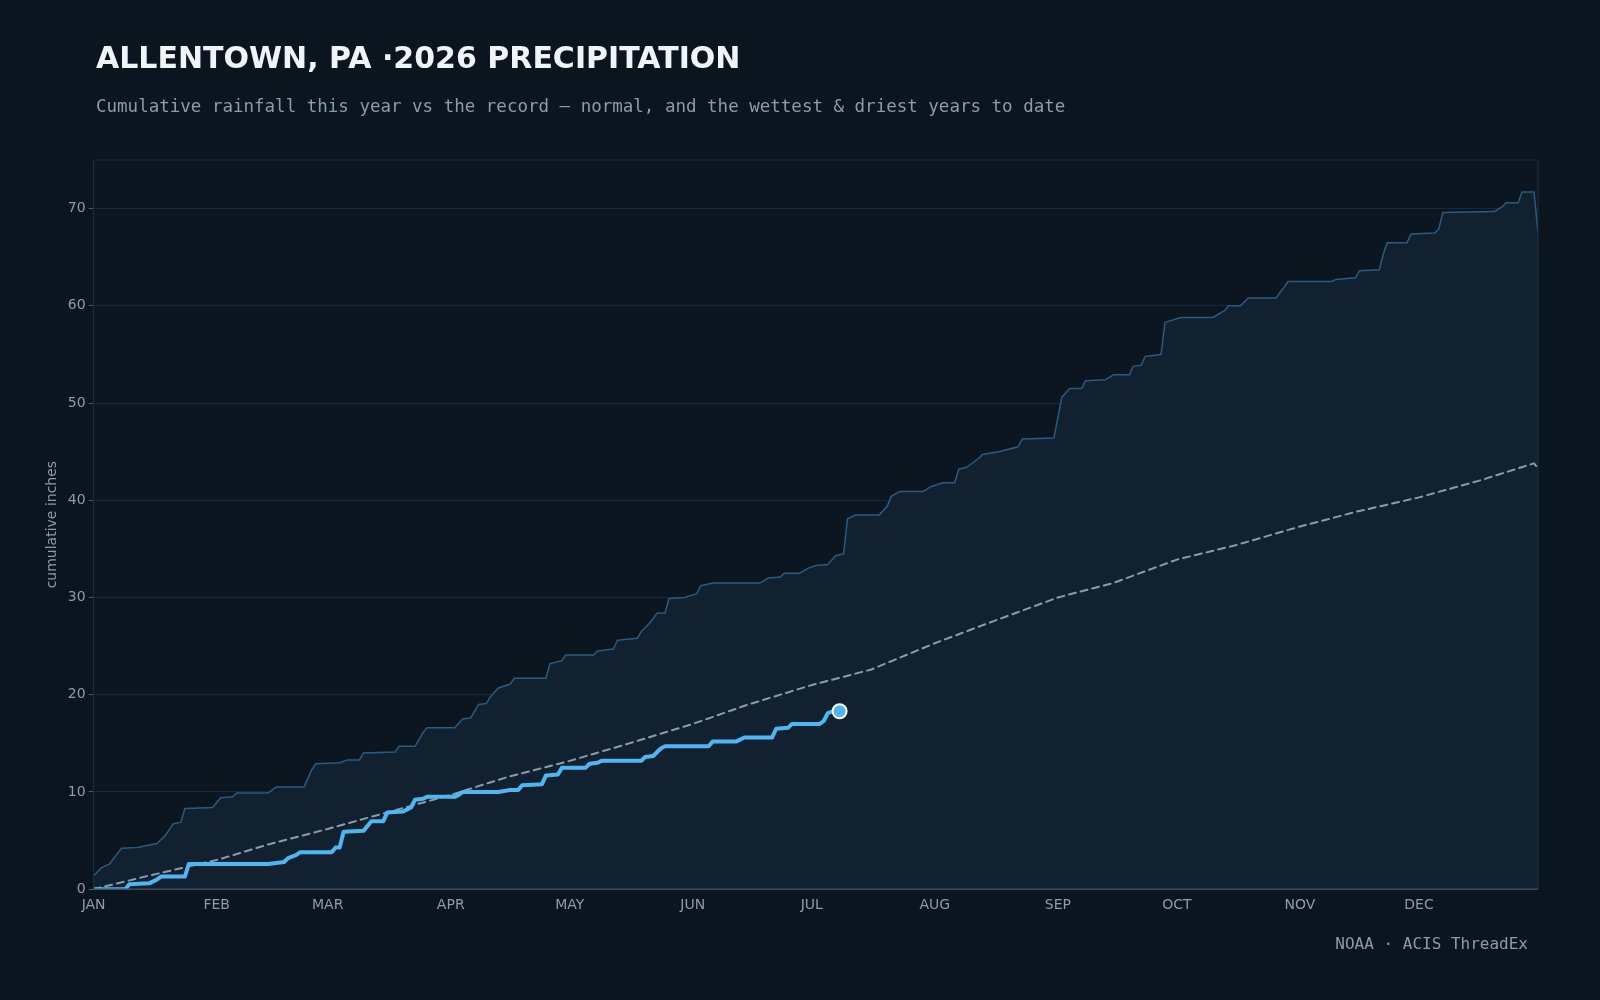  What do you see at coordinates (581, 106) in the screenshot?
I see `chart-subtitle: Cumulative rainfall this year vs the record — normal, and the wettest & driest years to date` at bounding box center [581, 106].